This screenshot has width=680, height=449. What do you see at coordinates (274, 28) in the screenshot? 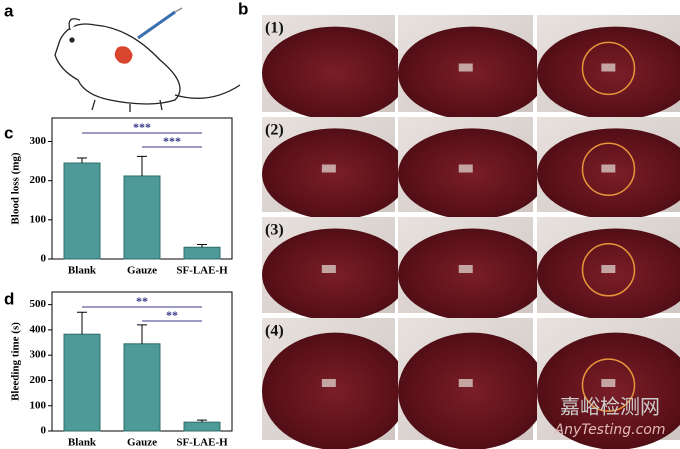
I see `row-label: (1)` at bounding box center [274, 28].